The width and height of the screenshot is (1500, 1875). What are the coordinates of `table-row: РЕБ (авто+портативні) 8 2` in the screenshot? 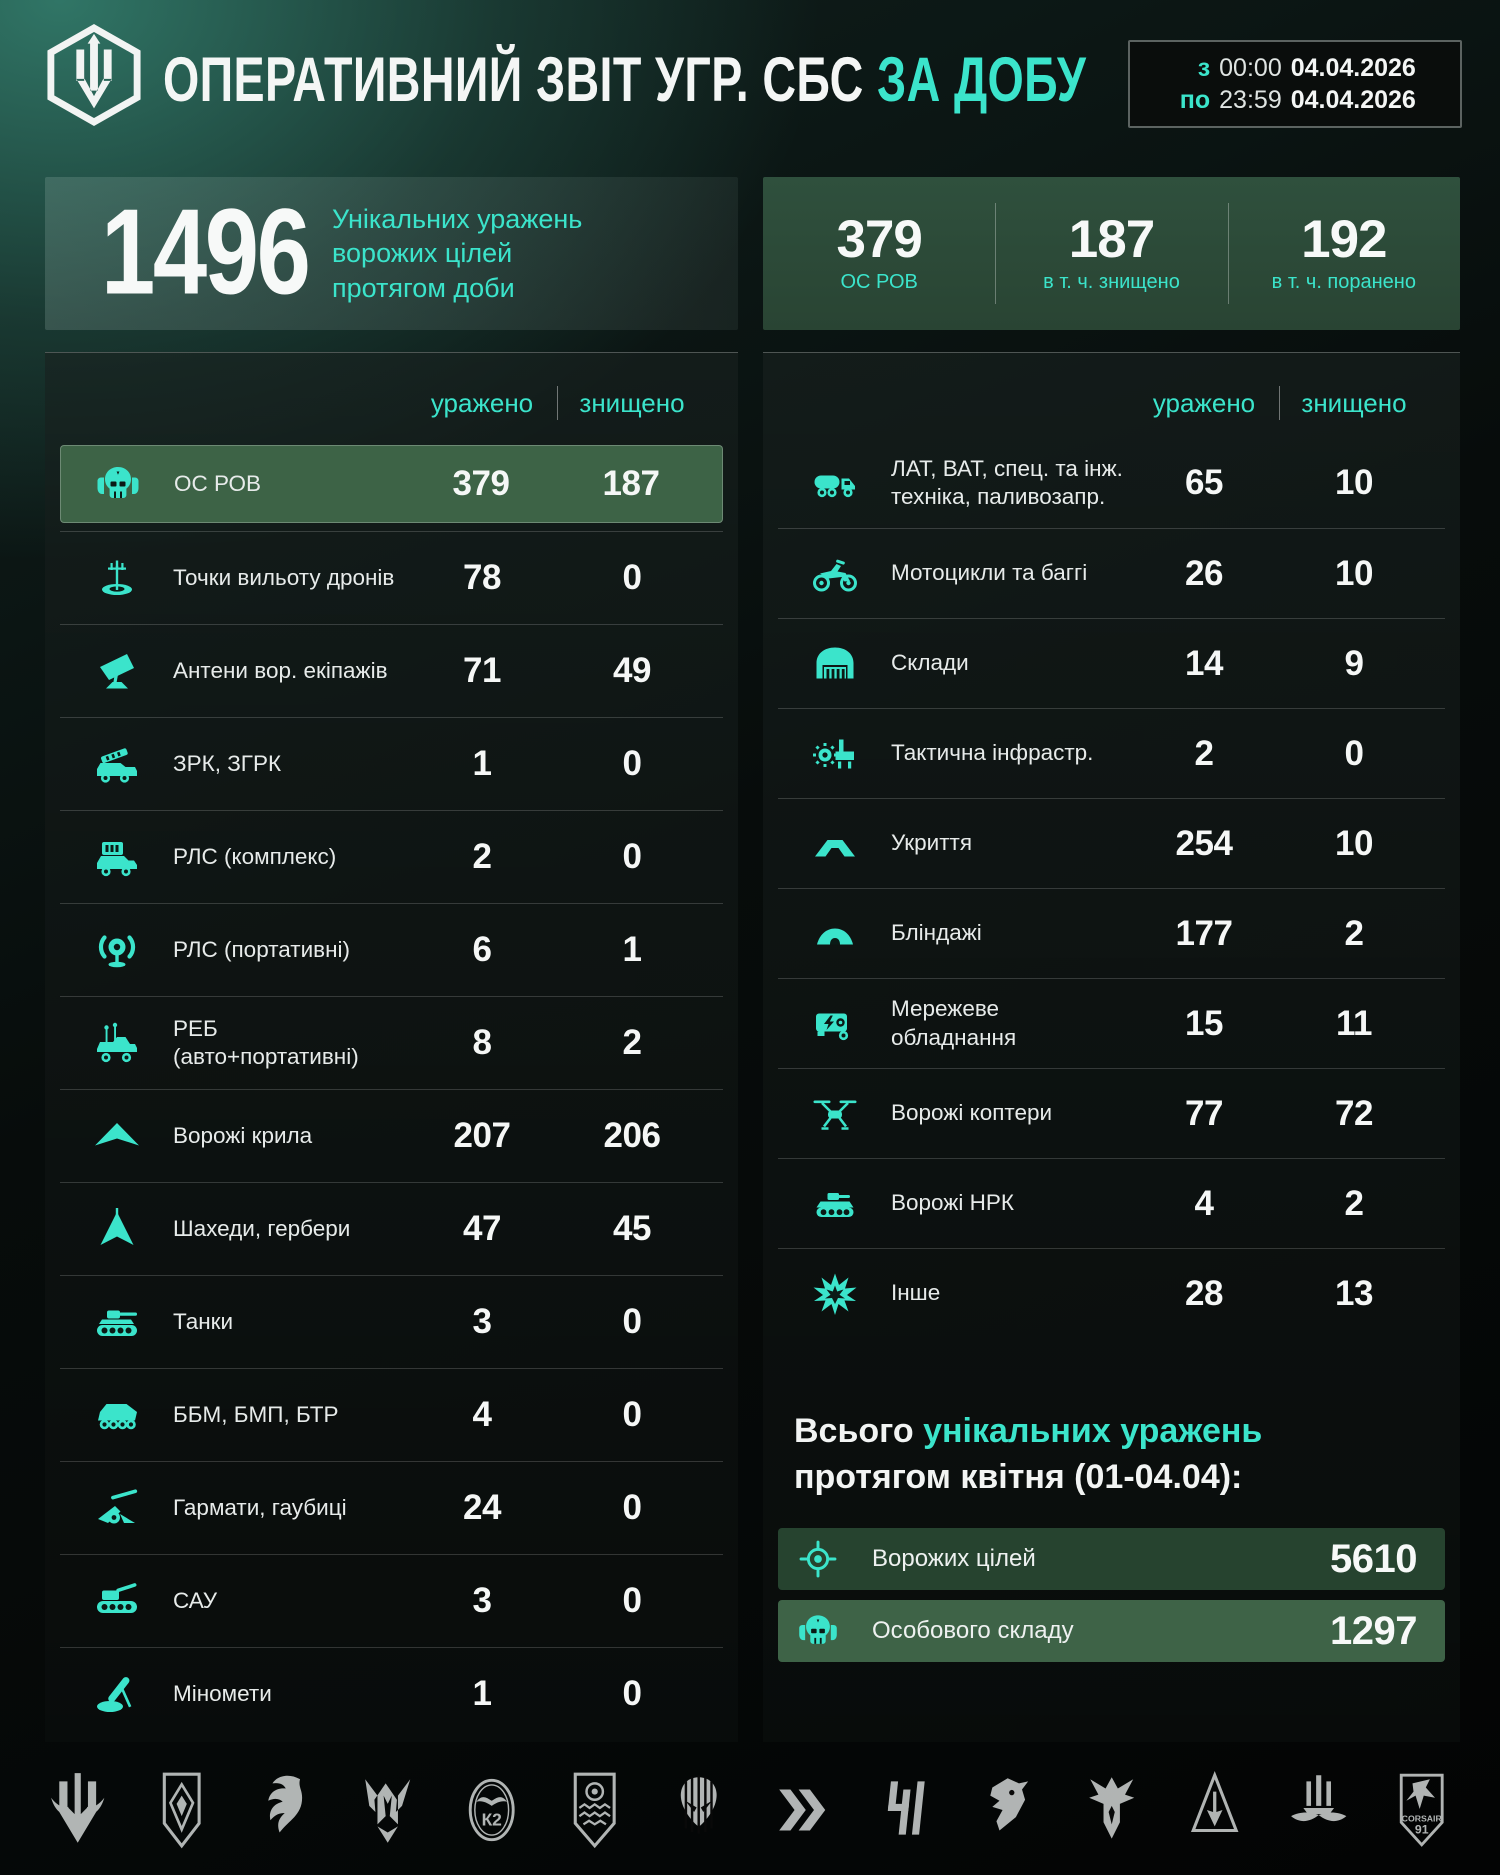 It's located at (391, 1042).